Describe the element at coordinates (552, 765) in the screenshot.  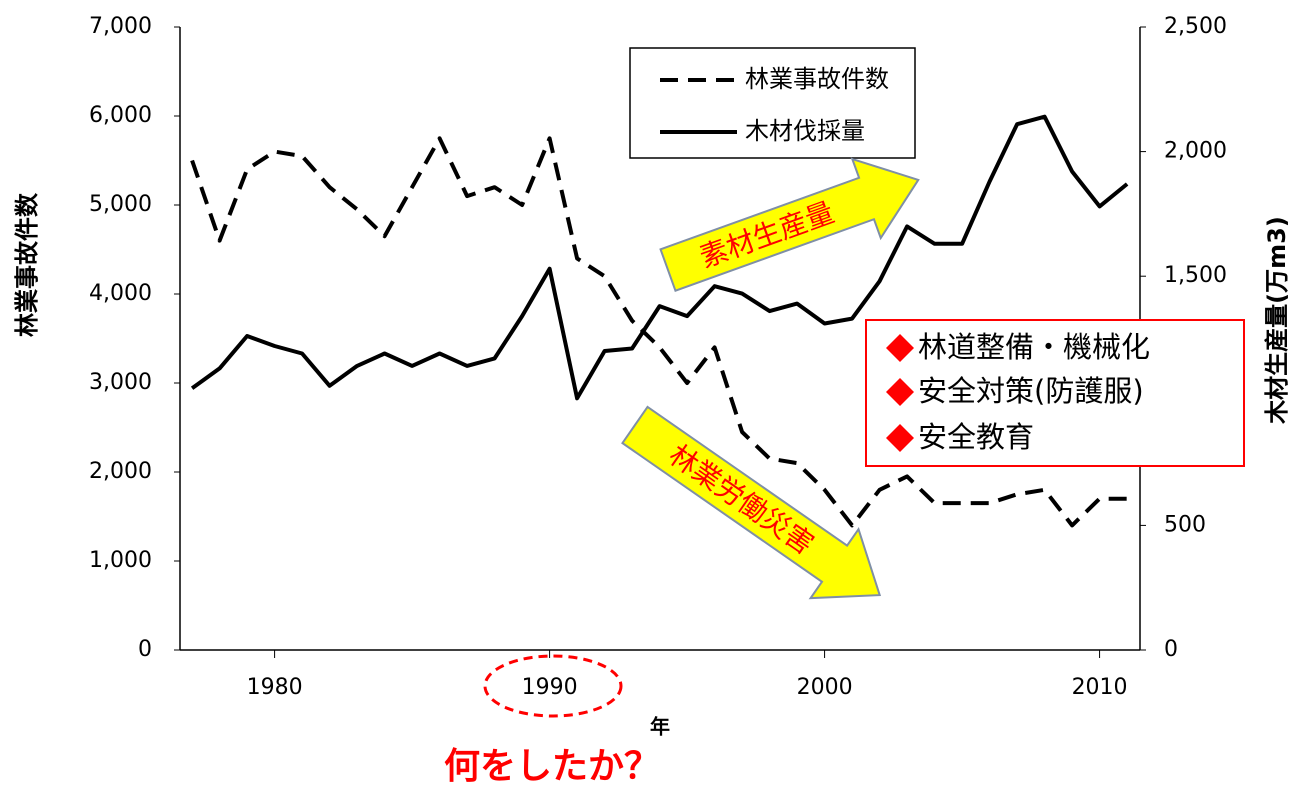
I see `question: 何をしたか？` at that location.